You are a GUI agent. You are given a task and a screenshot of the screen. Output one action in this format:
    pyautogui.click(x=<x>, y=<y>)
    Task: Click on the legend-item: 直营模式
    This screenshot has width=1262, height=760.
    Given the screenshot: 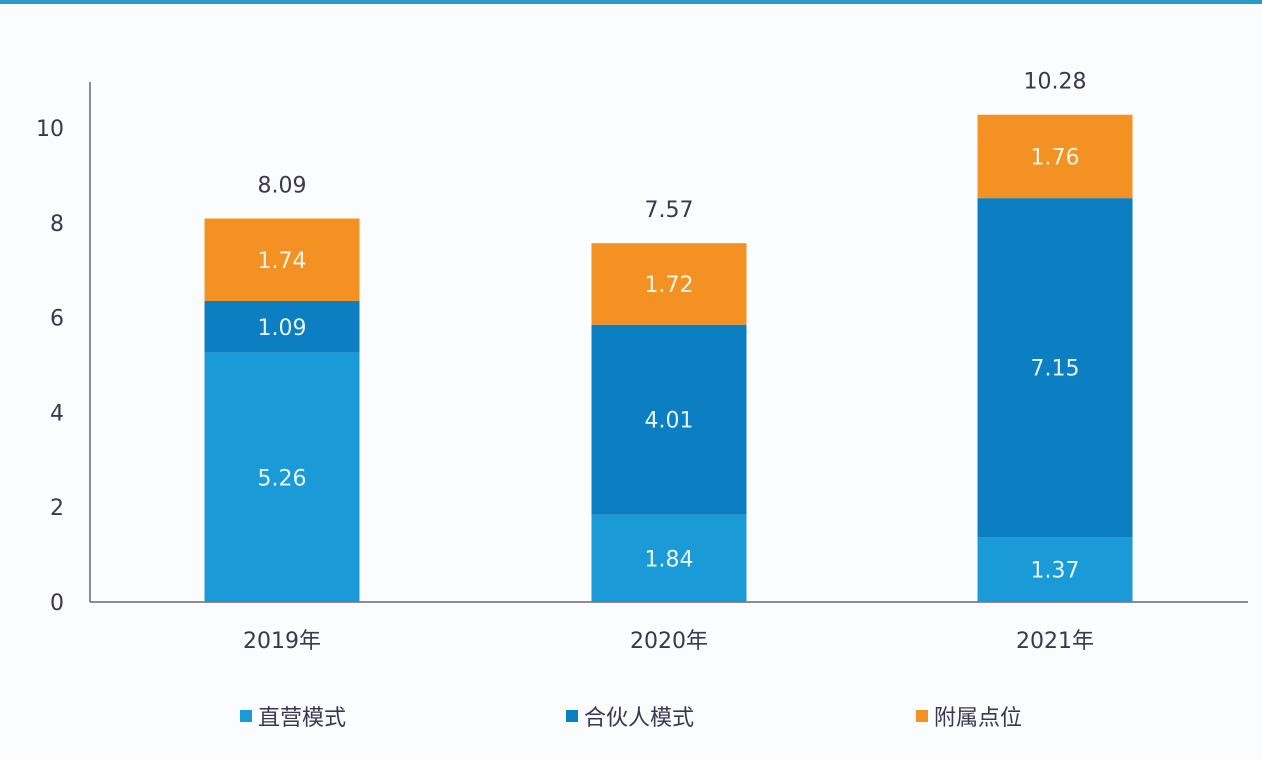 What is the action you would take?
    pyautogui.click(x=293, y=716)
    